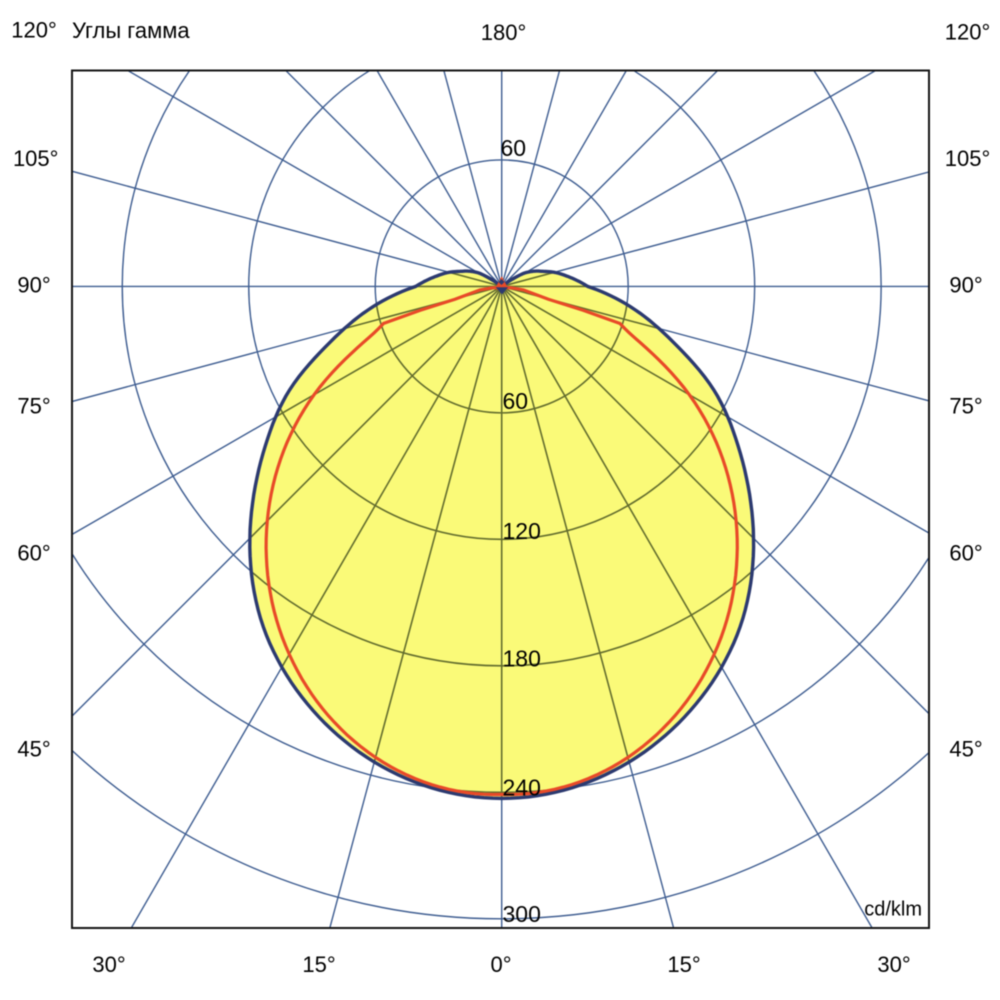  What do you see at coordinates (504, 32) in the screenshot?
I see `svg-text: 180°` at bounding box center [504, 32].